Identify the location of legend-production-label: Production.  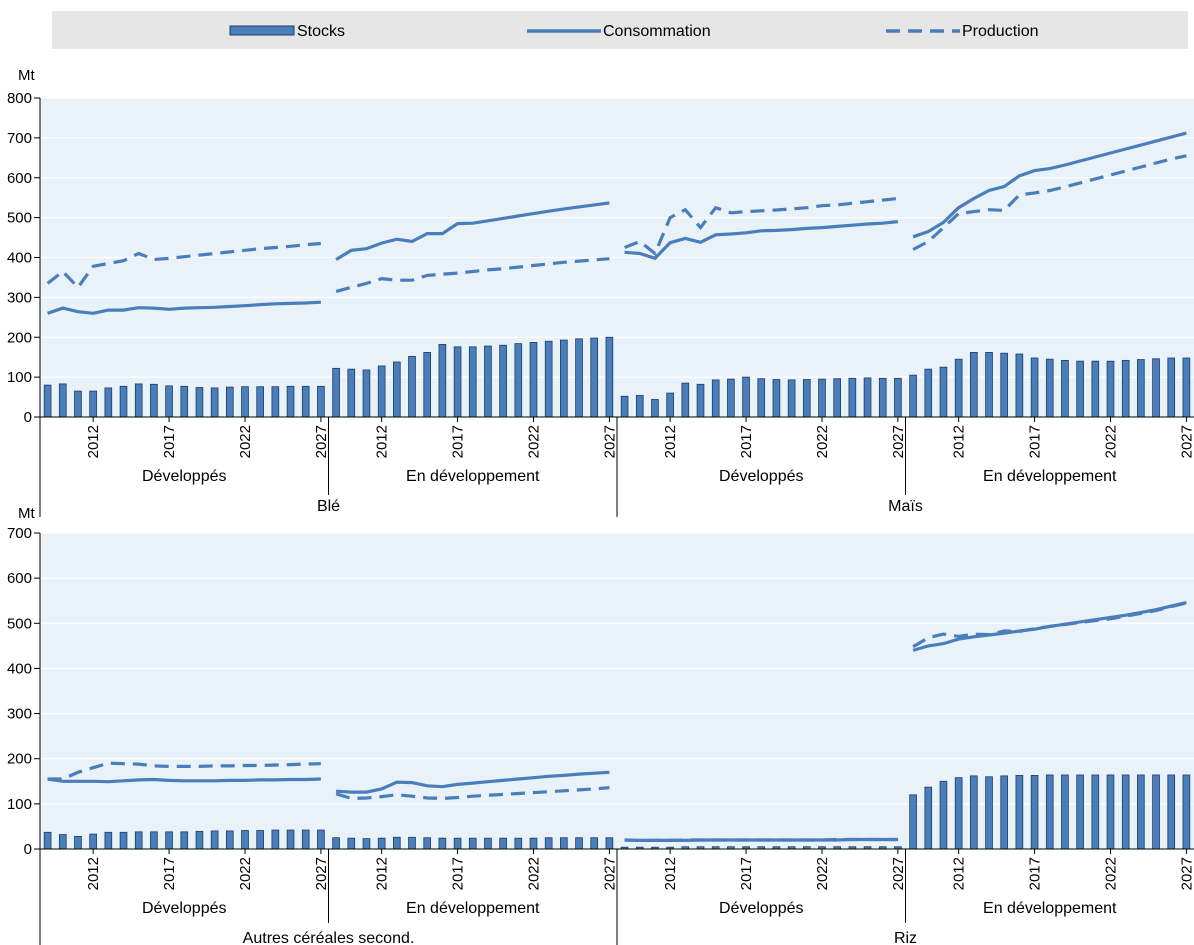
(1000, 31).